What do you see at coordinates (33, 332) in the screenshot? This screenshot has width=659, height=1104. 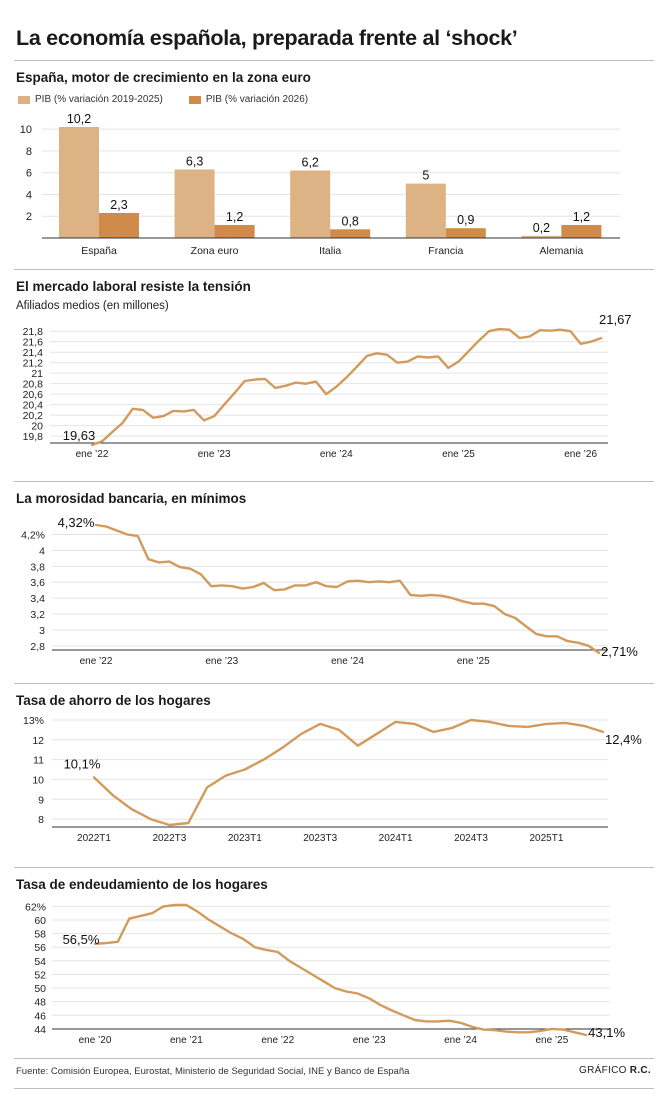 I see `y-tick-label: 21,8` at bounding box center [33, 332].